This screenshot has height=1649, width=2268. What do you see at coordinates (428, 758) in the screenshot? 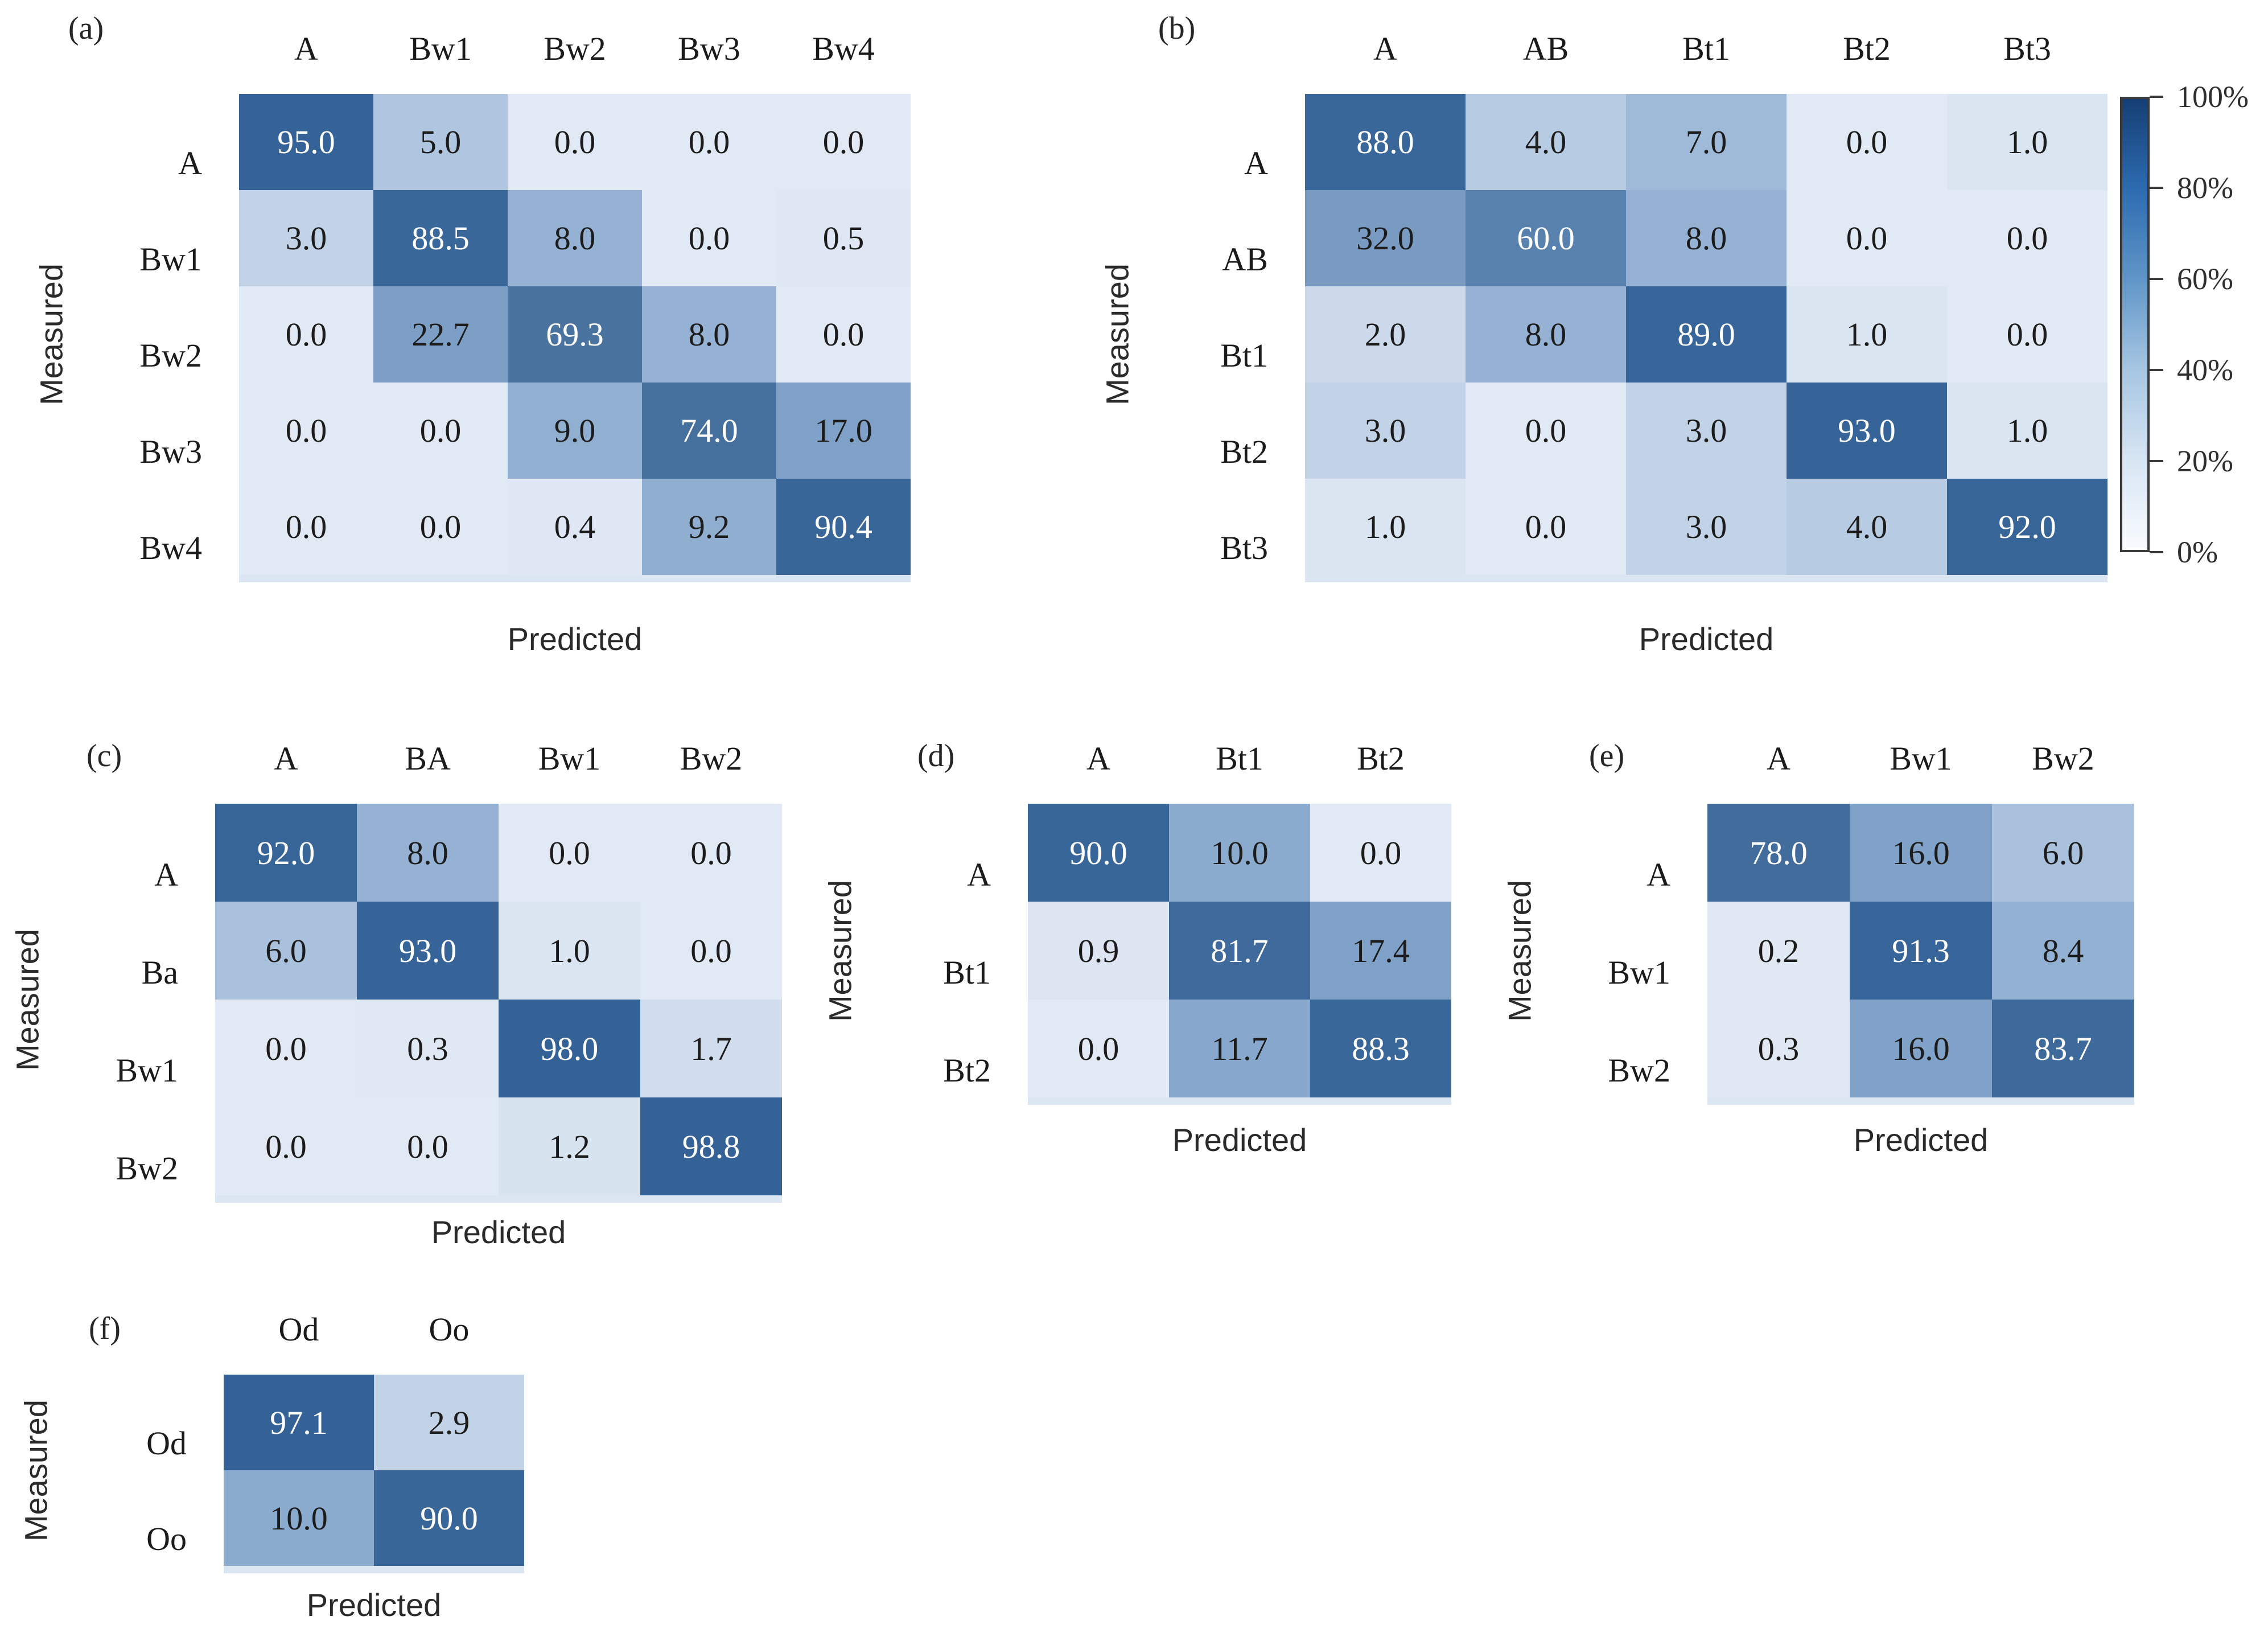
I see `col-header: BA` at bounding box center [428, 758].